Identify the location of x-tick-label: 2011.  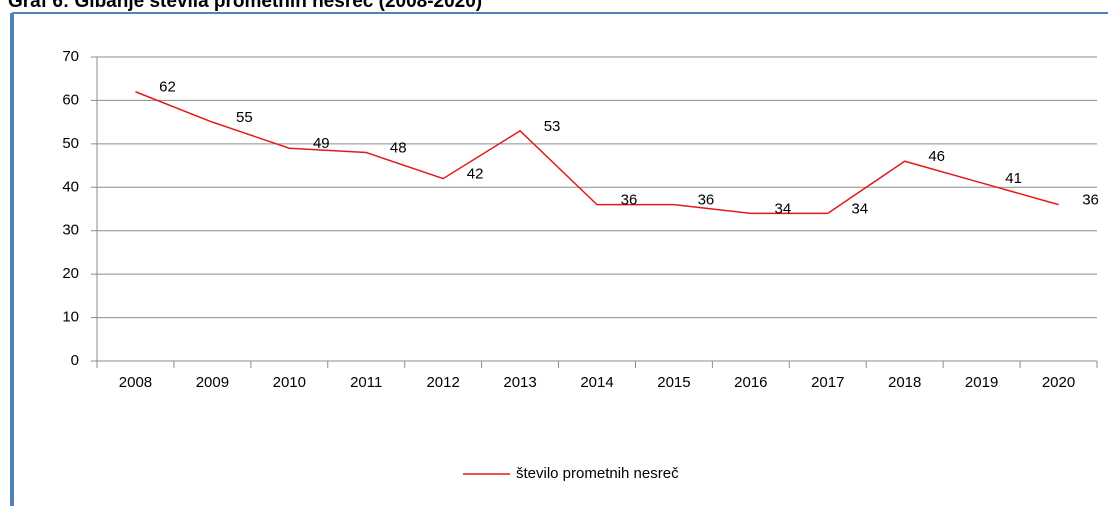
(366, 382).